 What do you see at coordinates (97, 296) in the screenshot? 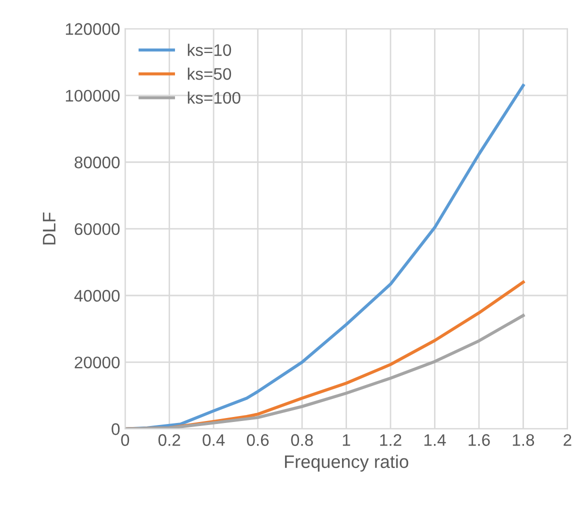
I see `y-tick-label: 40000` at bounding box center [97, 296].